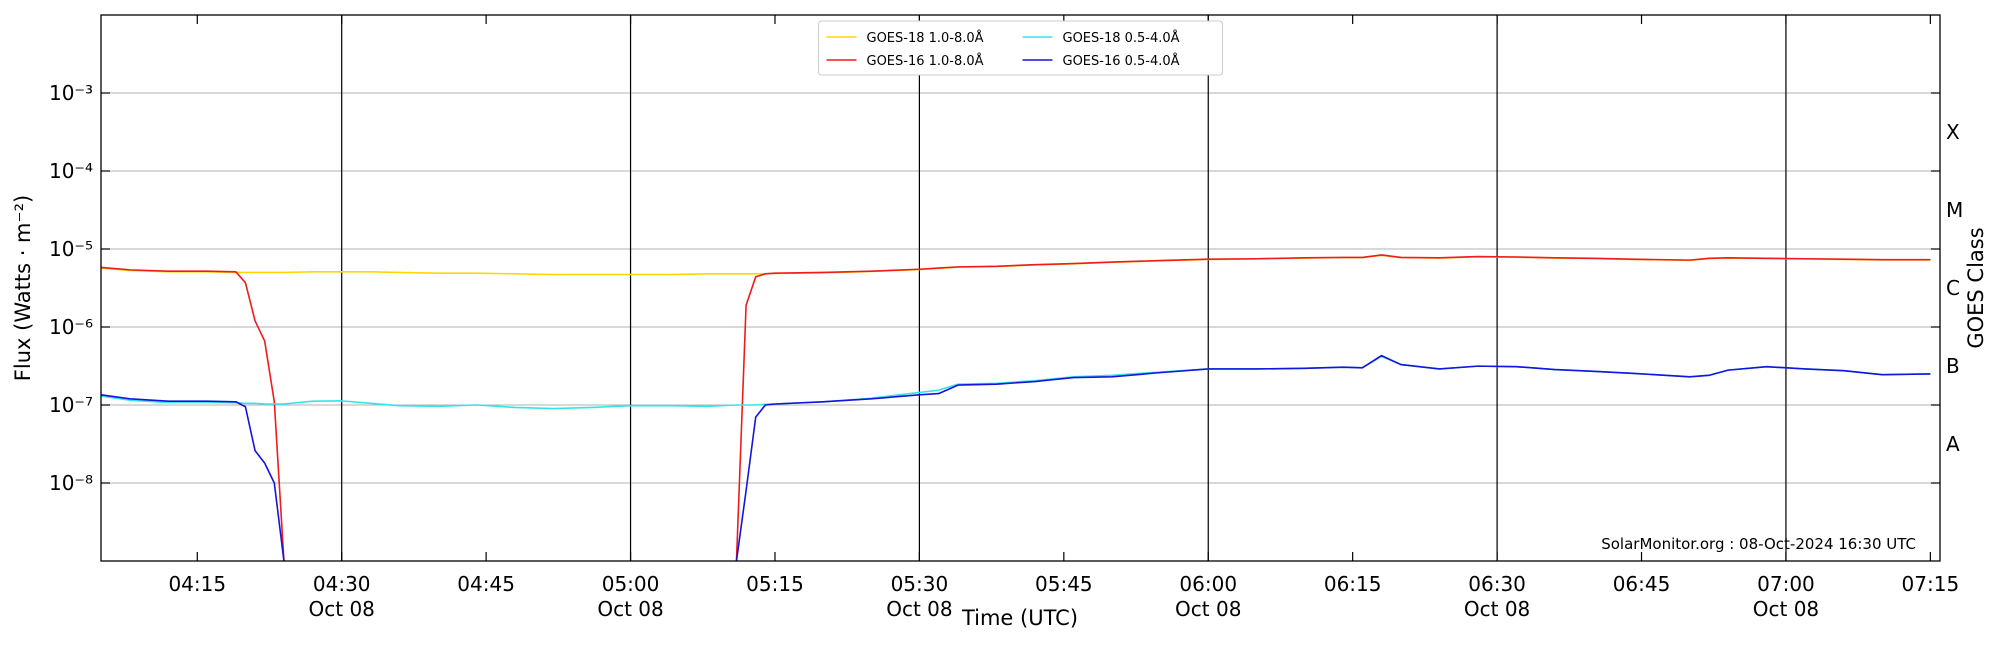  What do you see at coordinates (1931, 584) in the screenshot?
I see `x-tick-label: 07:15` at bounding box center [1931, 584].